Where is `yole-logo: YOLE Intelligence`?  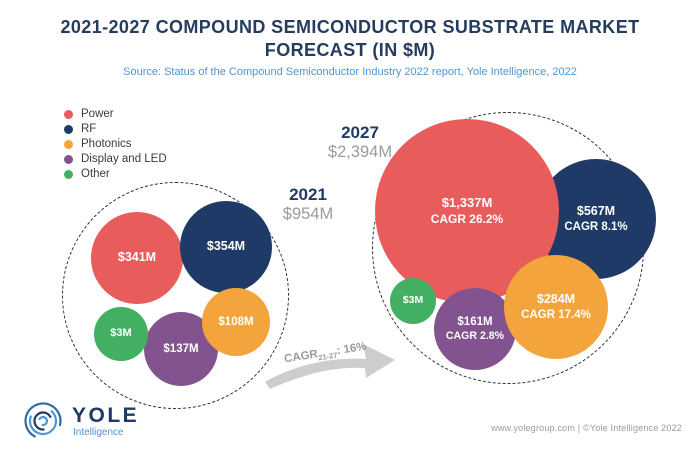 yole-logo: YOLE Intelligence is located at coordinates (80, 421).